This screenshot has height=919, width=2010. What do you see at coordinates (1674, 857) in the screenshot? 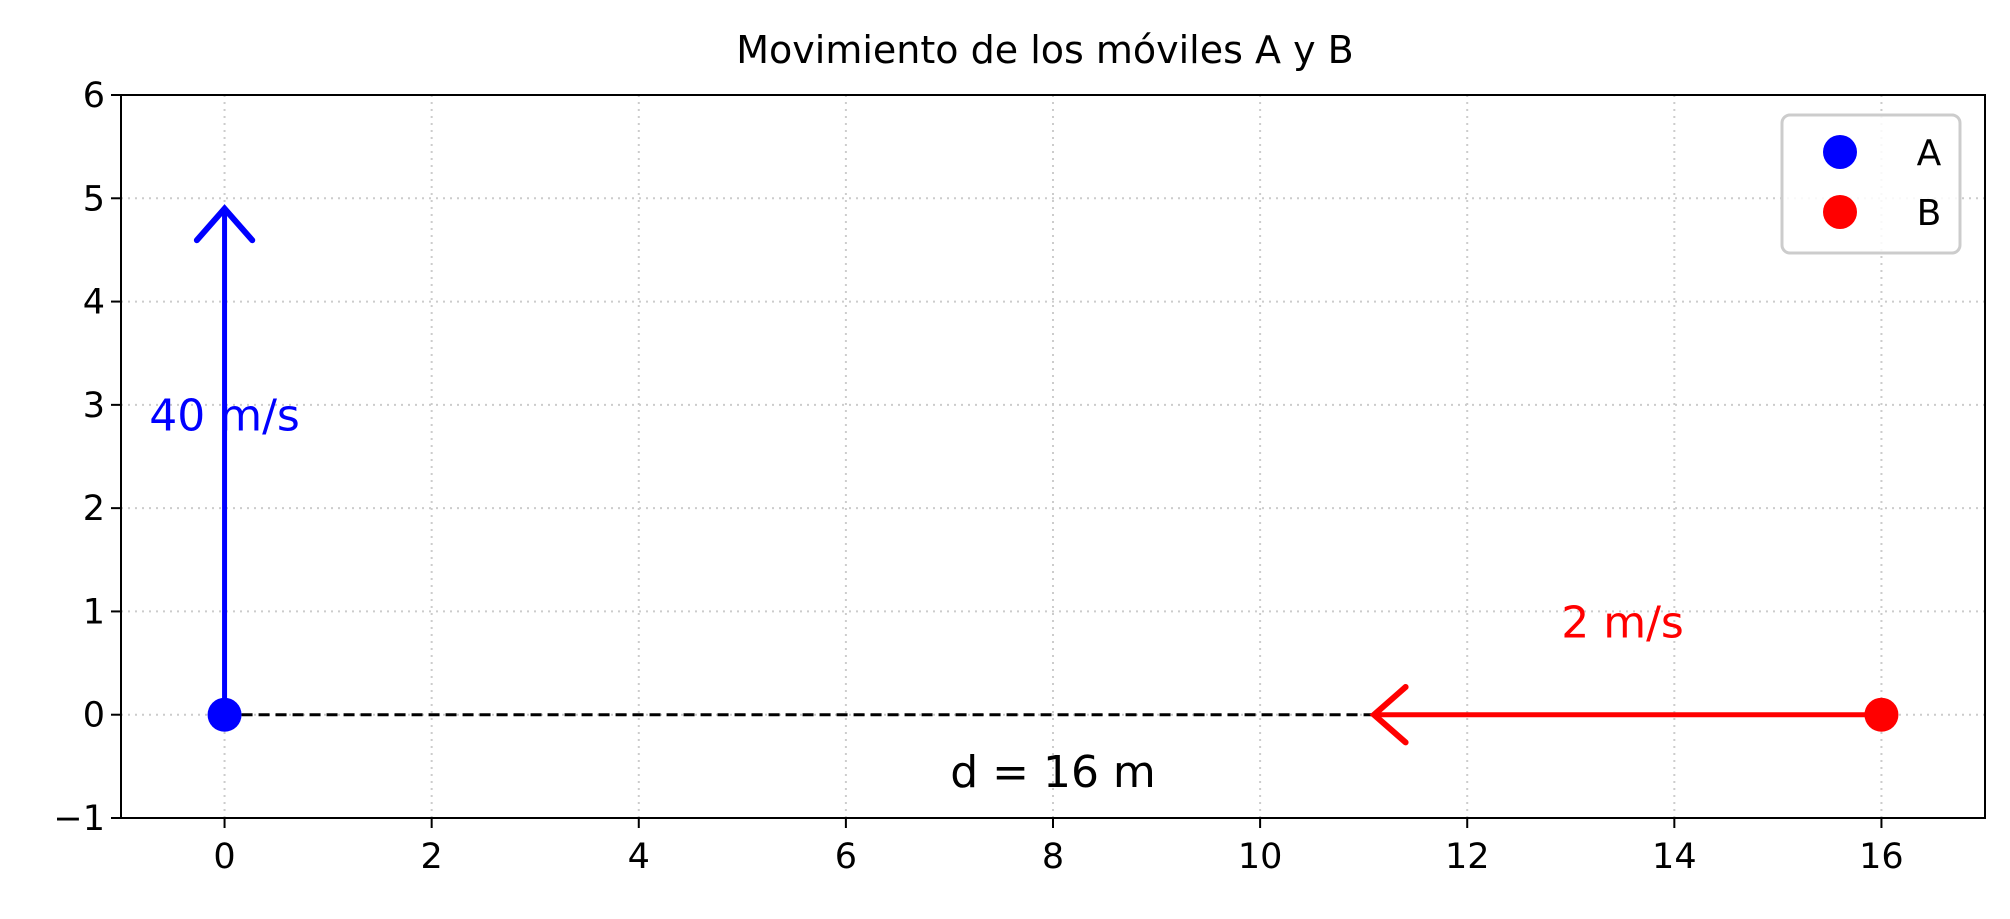
I see `x-tick-label: 14` at bounding box center [1674, 857].